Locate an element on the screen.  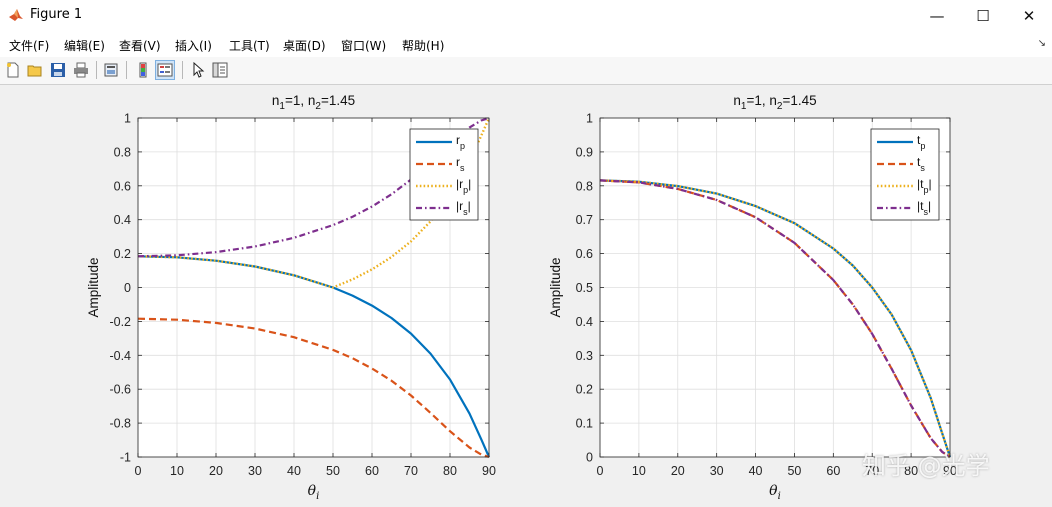
y-tick-label: 0.3 is located at coordinates (584, 356).